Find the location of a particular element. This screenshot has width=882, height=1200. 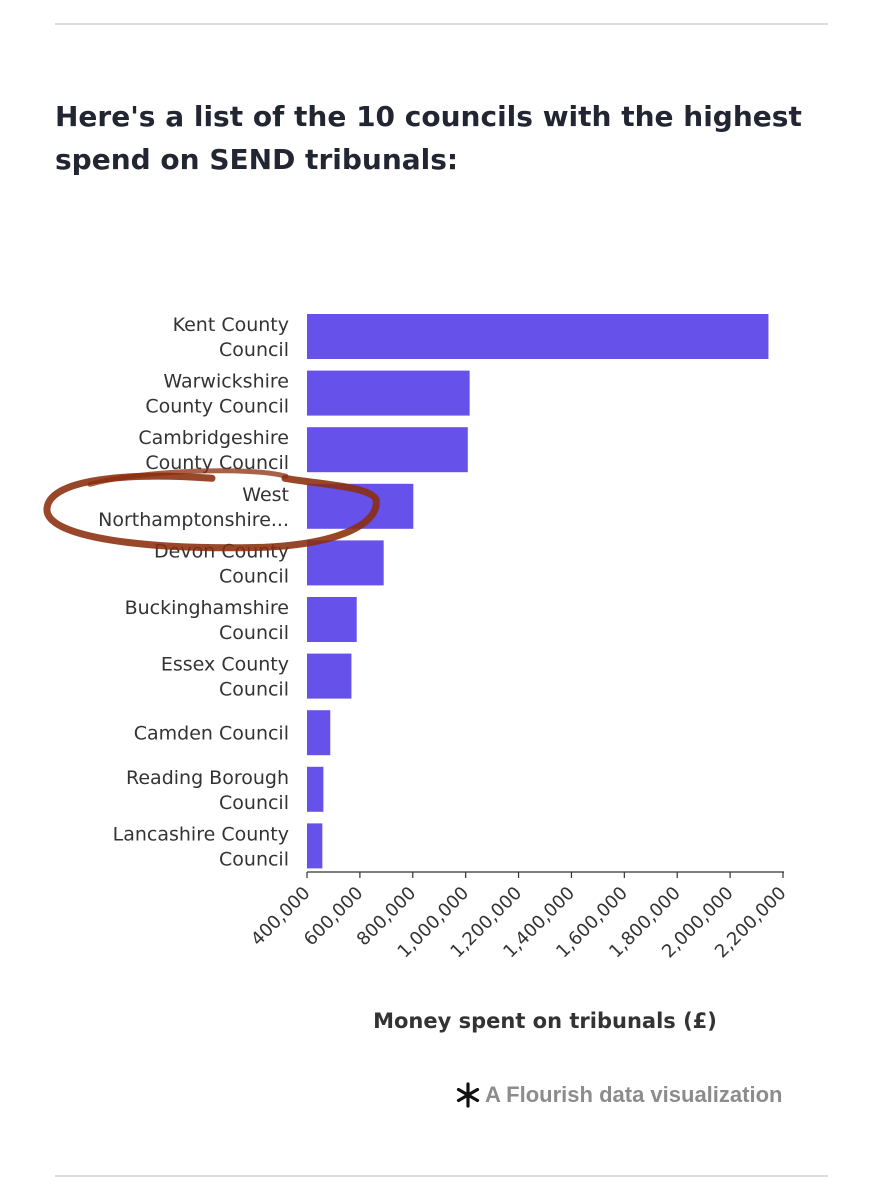

annotation-circle is located at coordinates (211, 512).